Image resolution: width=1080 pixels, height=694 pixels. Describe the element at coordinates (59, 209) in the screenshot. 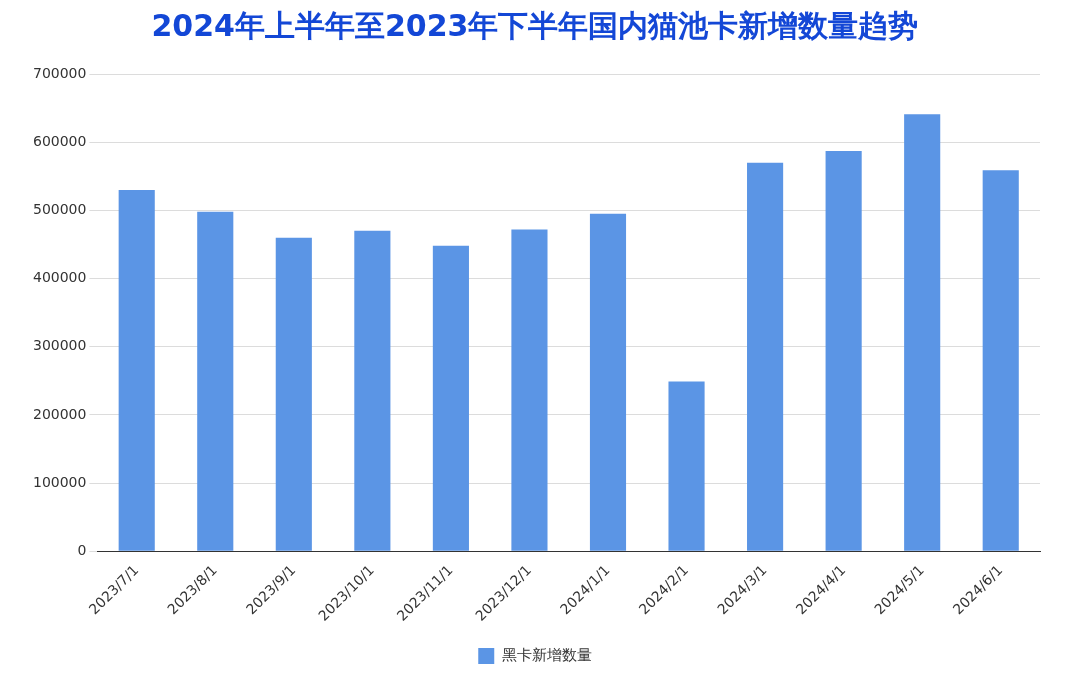

I see `y-tick-label: 500000` at that location.